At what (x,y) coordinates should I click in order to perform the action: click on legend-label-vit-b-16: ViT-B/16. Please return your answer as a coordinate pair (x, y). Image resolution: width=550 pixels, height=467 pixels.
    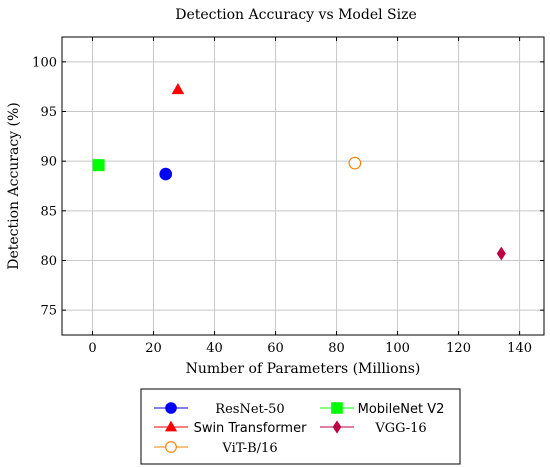
    Looking at the image, I should click on (249, 448).